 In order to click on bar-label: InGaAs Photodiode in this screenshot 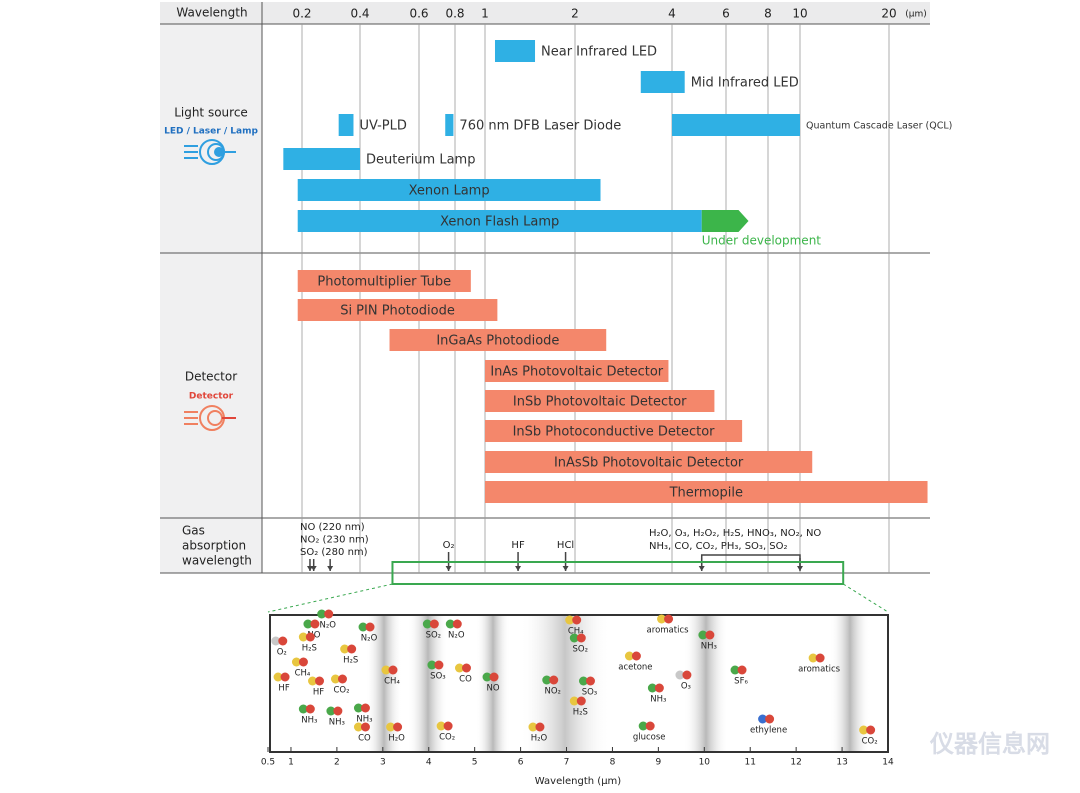, I will do `click(497, 341)`.